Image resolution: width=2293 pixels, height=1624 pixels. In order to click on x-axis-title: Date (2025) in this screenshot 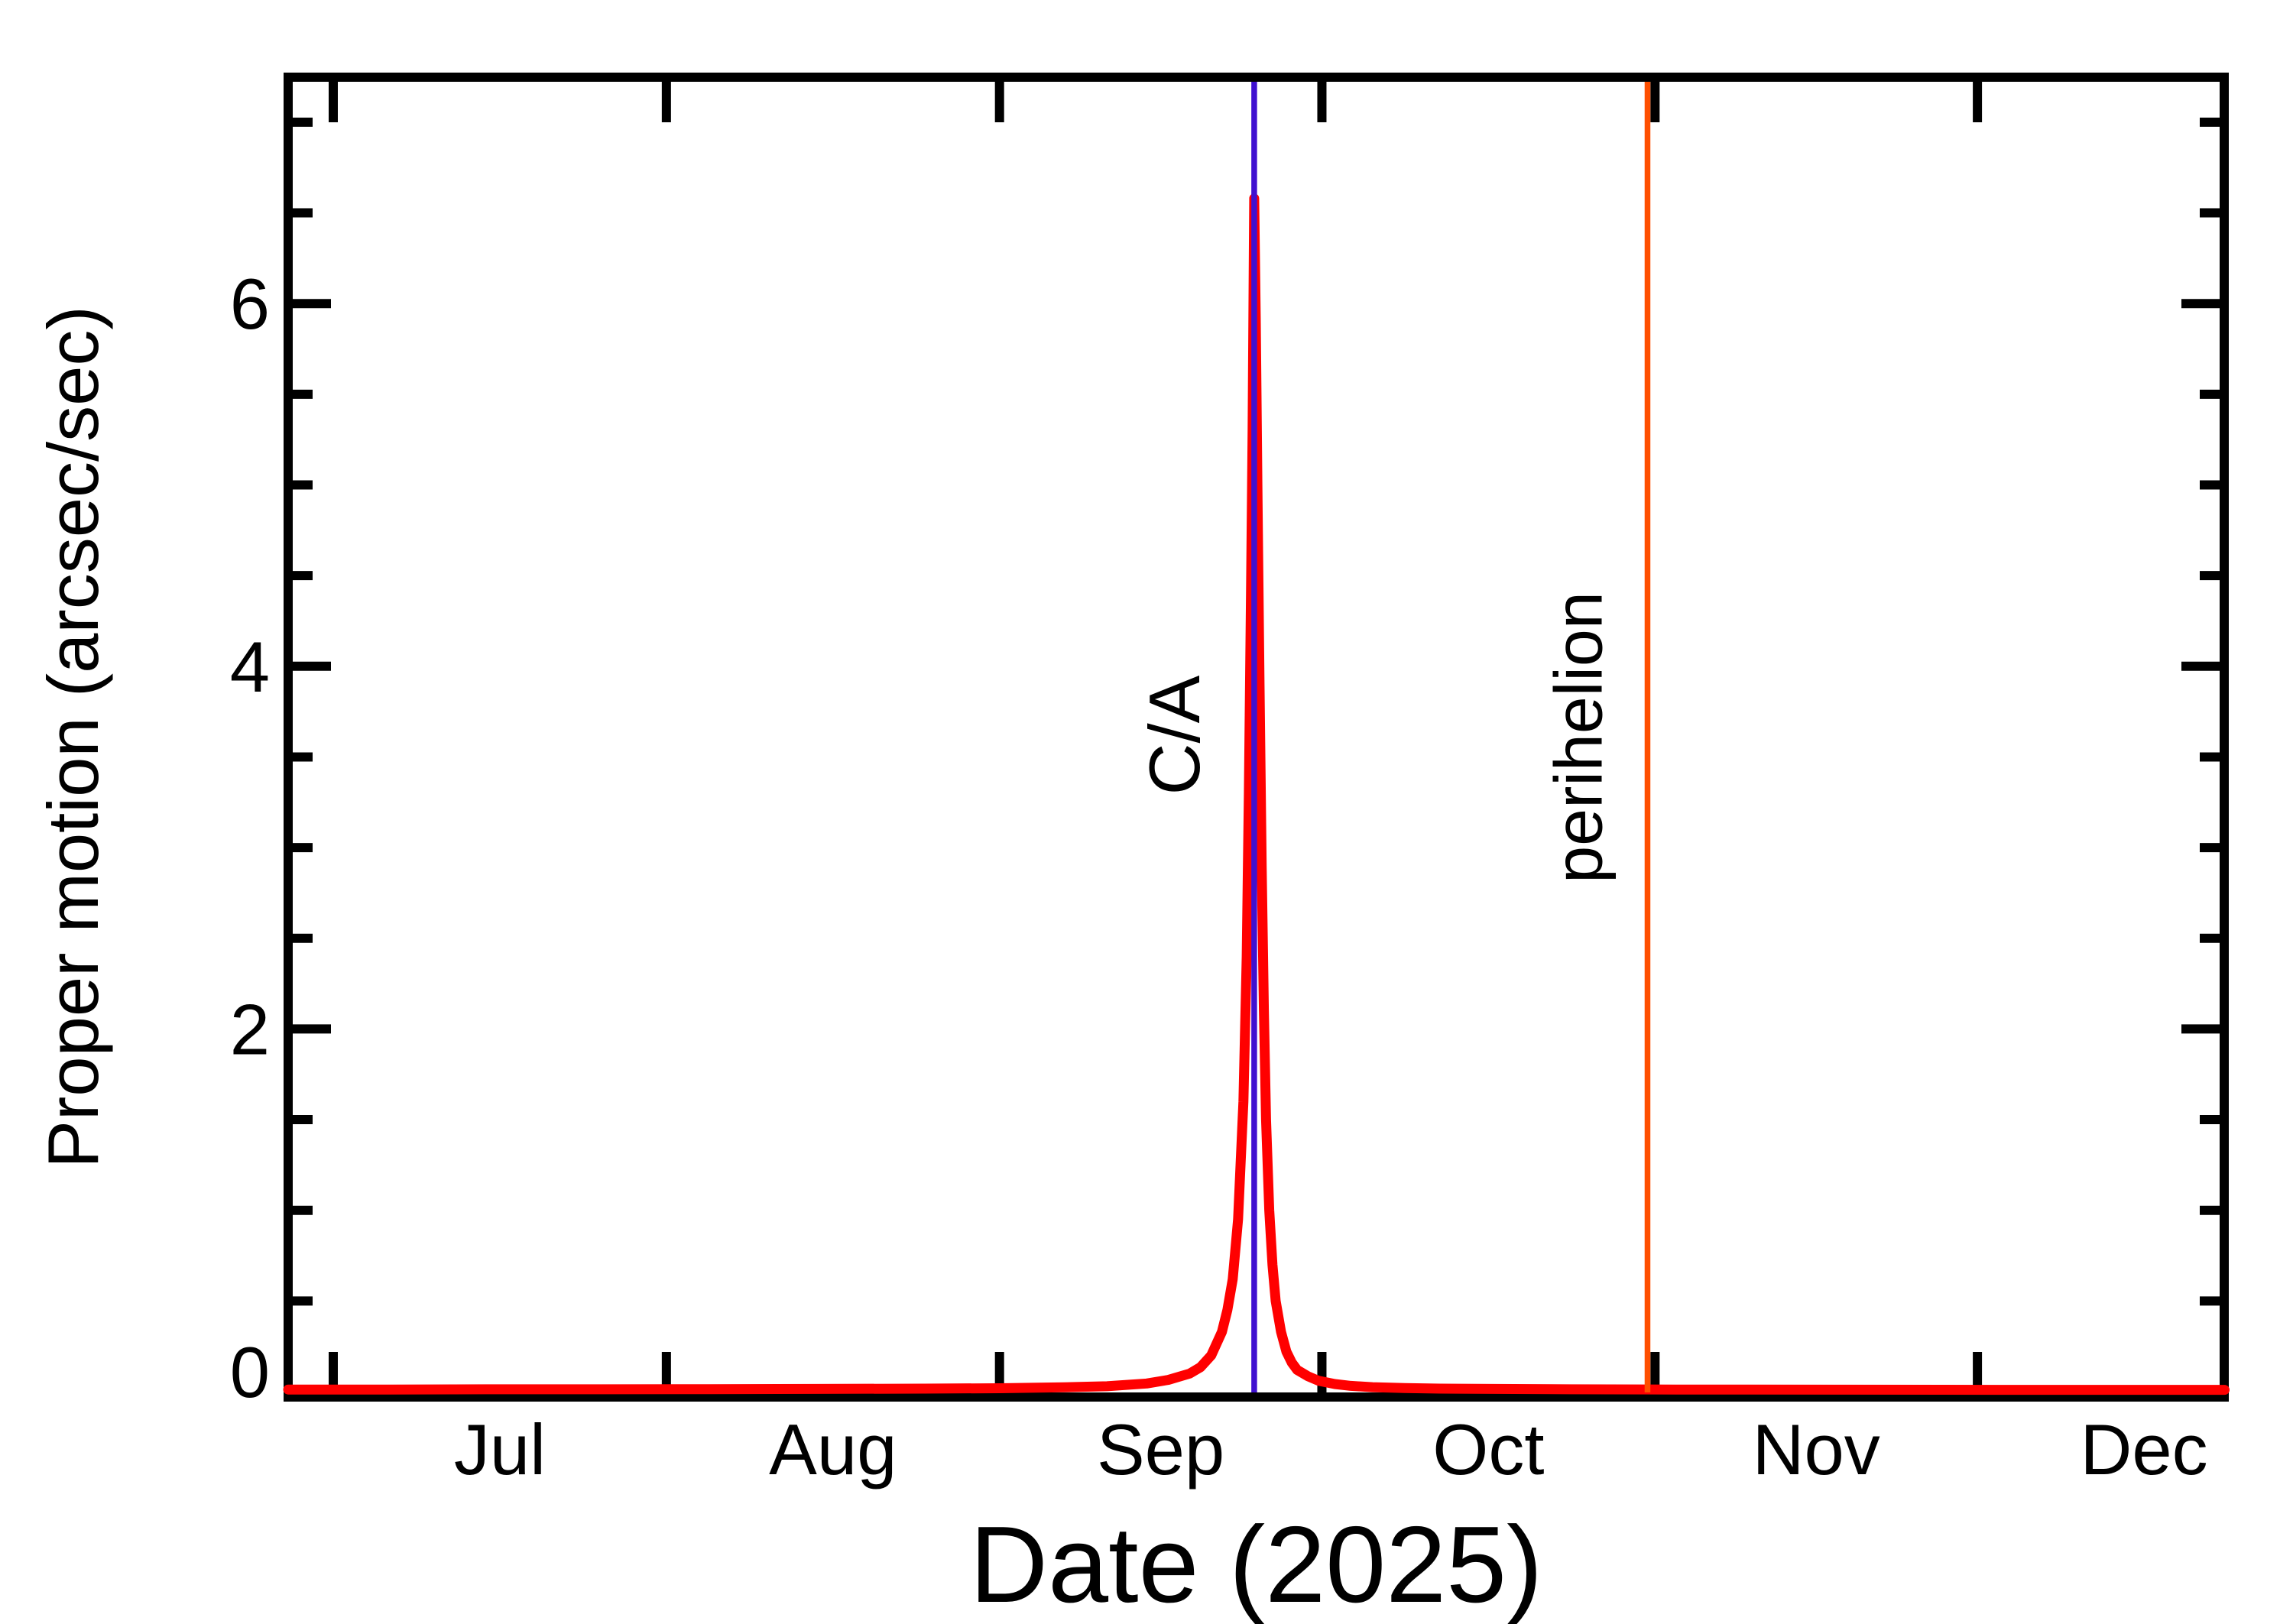, I will do `click(1256, 1564)`.